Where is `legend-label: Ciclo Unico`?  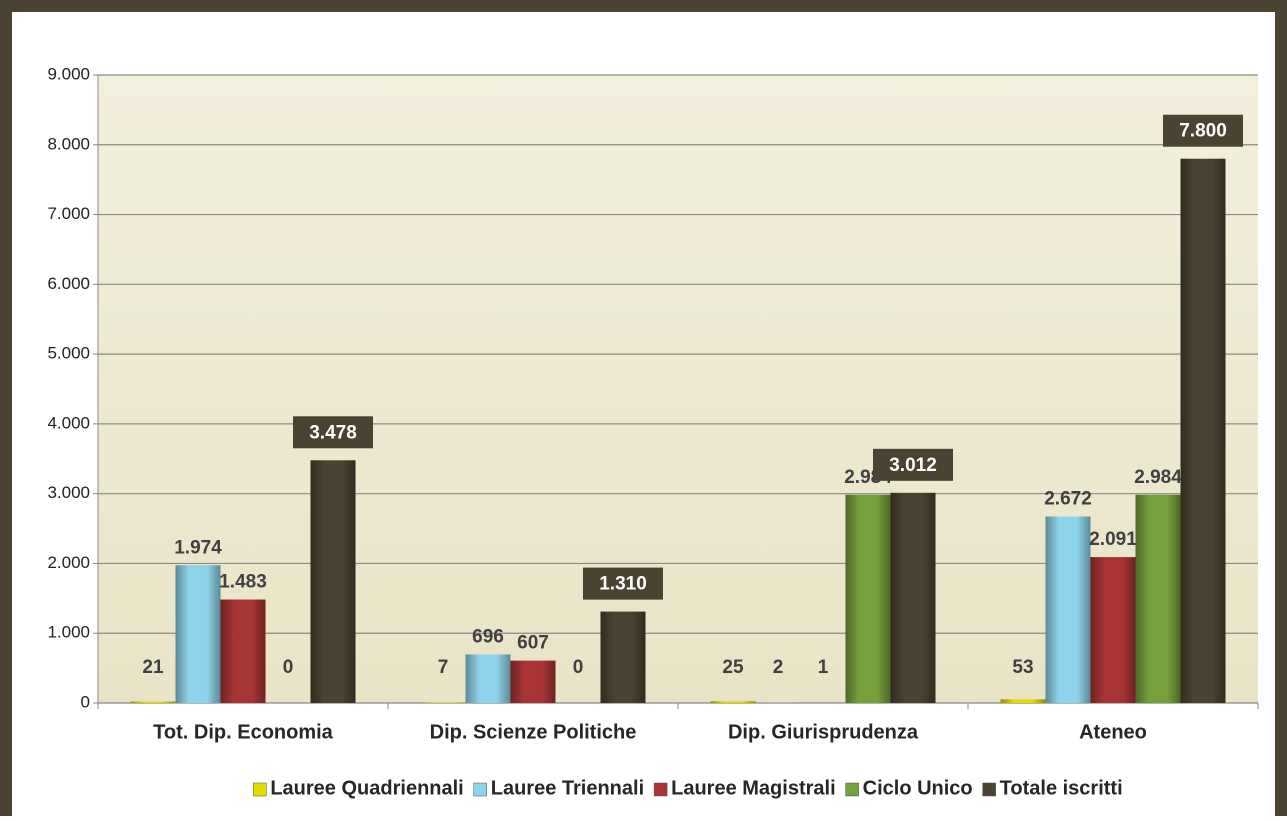
legend-label: Ciclo Unico is located at coordinates (918, 788).